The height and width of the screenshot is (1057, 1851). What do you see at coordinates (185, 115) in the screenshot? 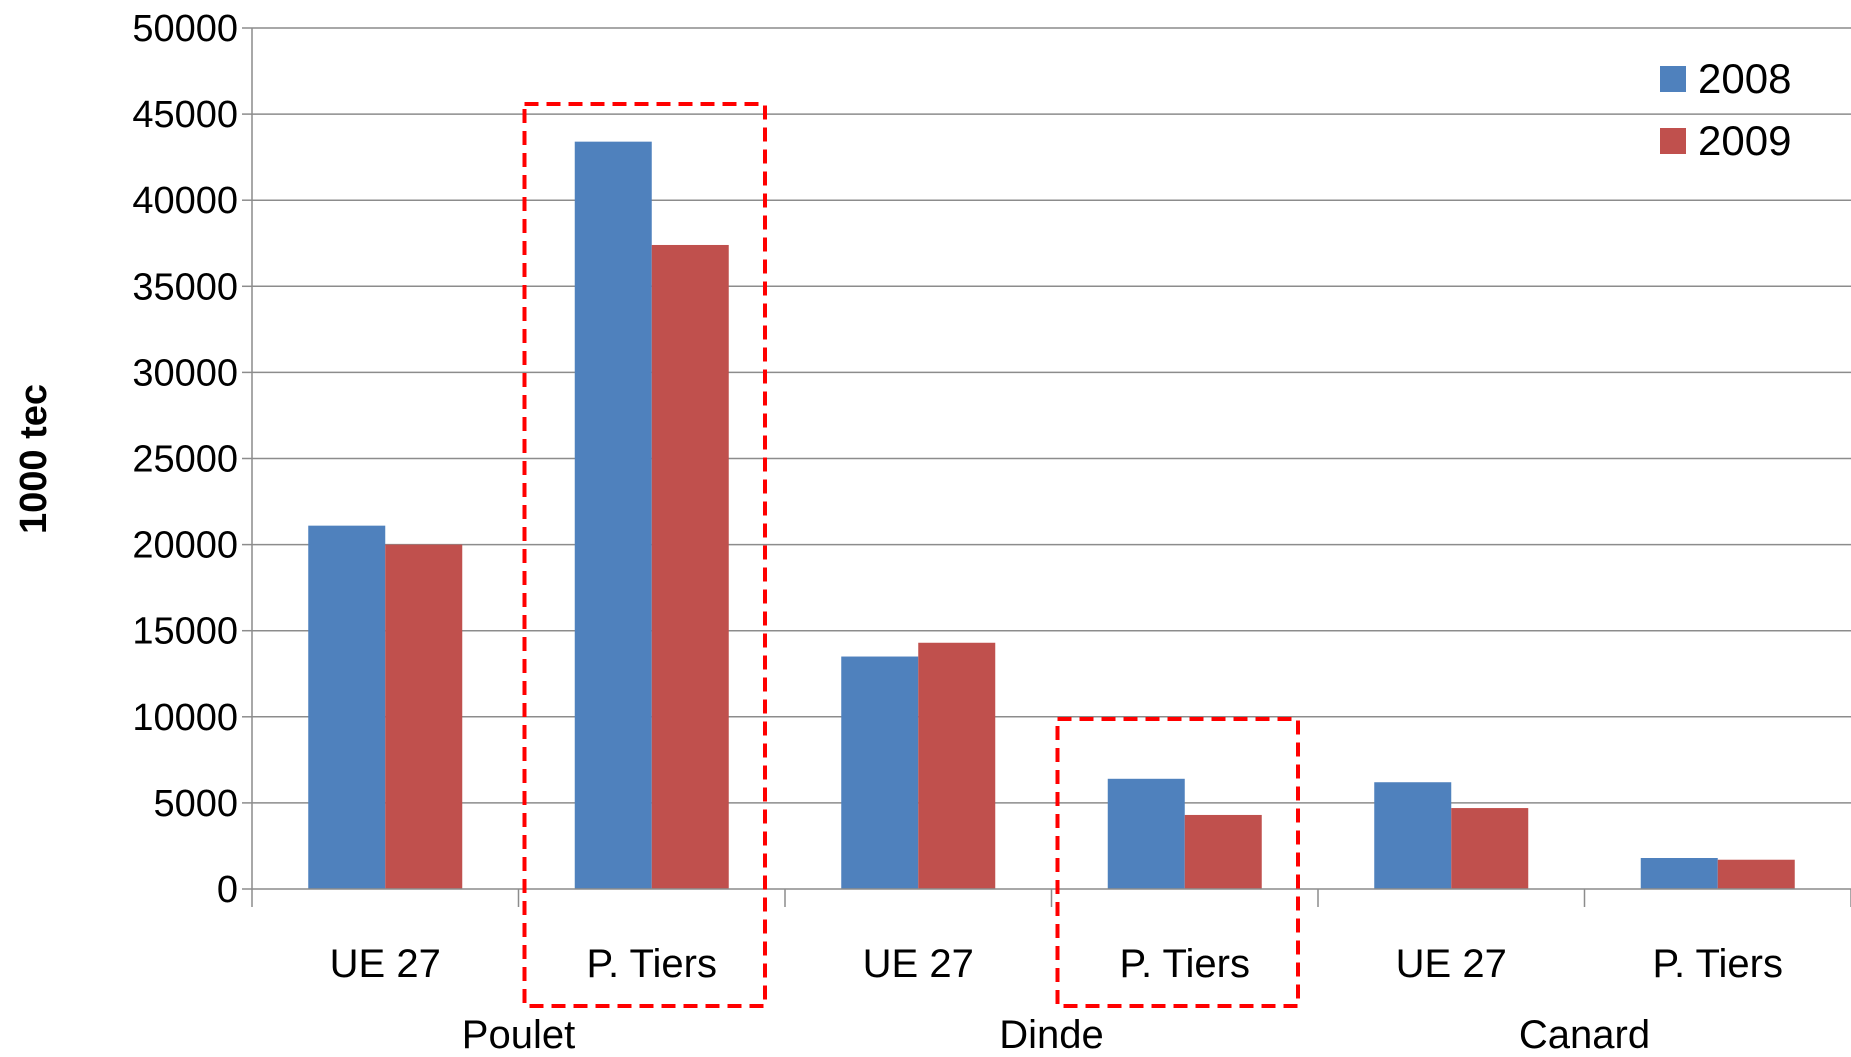
I see `y-tick-label: 45000` at bounding box center [185, 115].